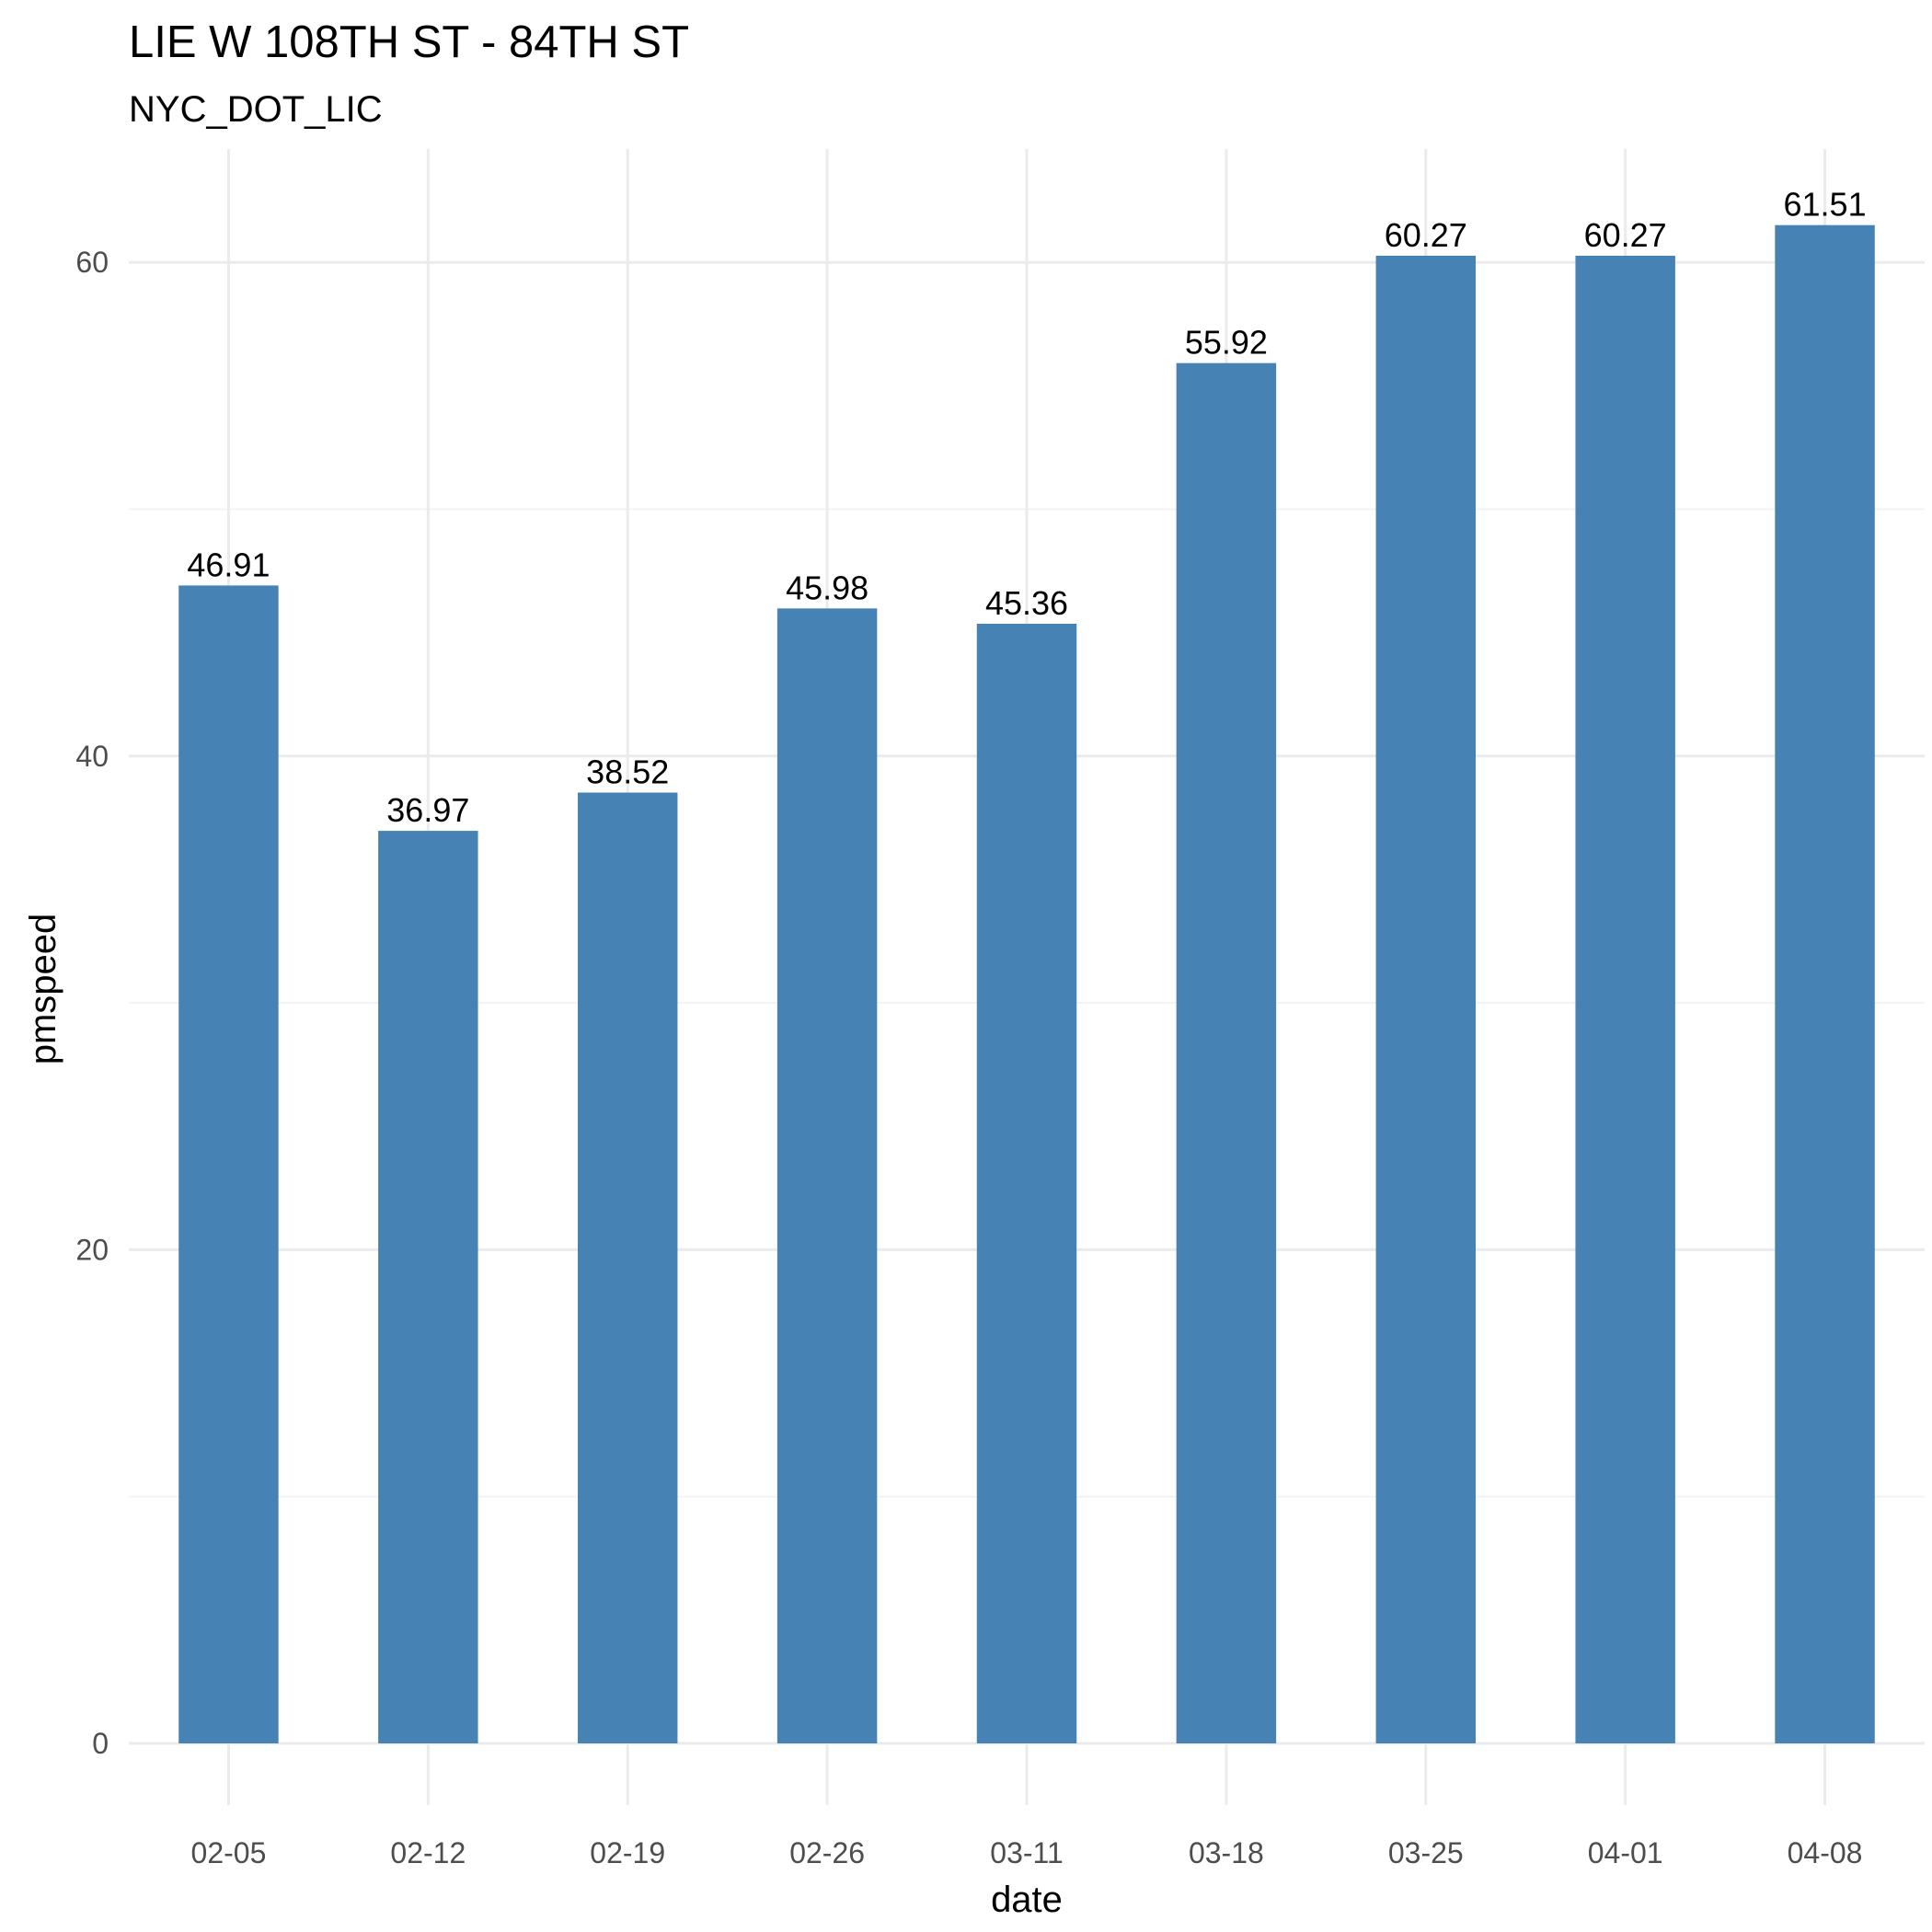 This screenshot has height=1932, width=1932. What do you see at coordinates (827, 587) in the screenshot?
I see `data-label-02-26: 45.98` at bounding box center [827, 587].